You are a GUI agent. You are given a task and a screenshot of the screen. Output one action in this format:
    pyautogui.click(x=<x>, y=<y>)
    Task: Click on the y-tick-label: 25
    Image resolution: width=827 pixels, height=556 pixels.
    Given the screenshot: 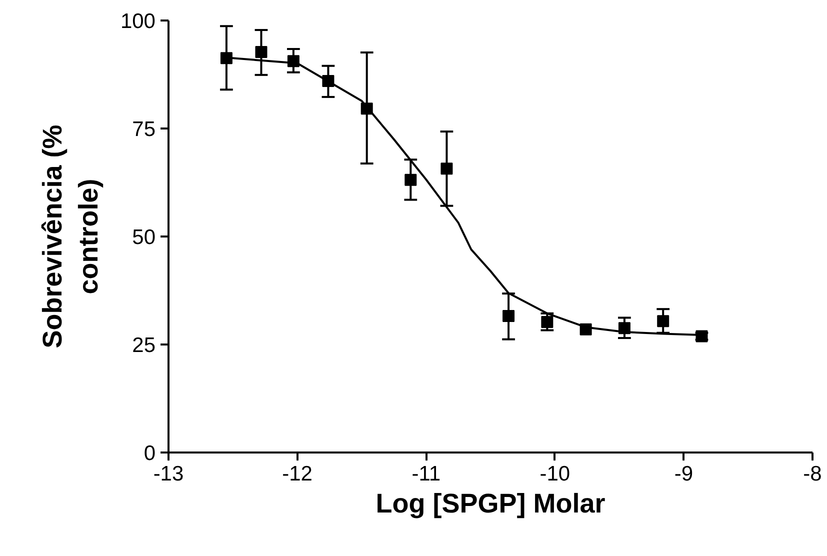 What is the action you would take?
    pyautogui.click(x=144, y=345)
    